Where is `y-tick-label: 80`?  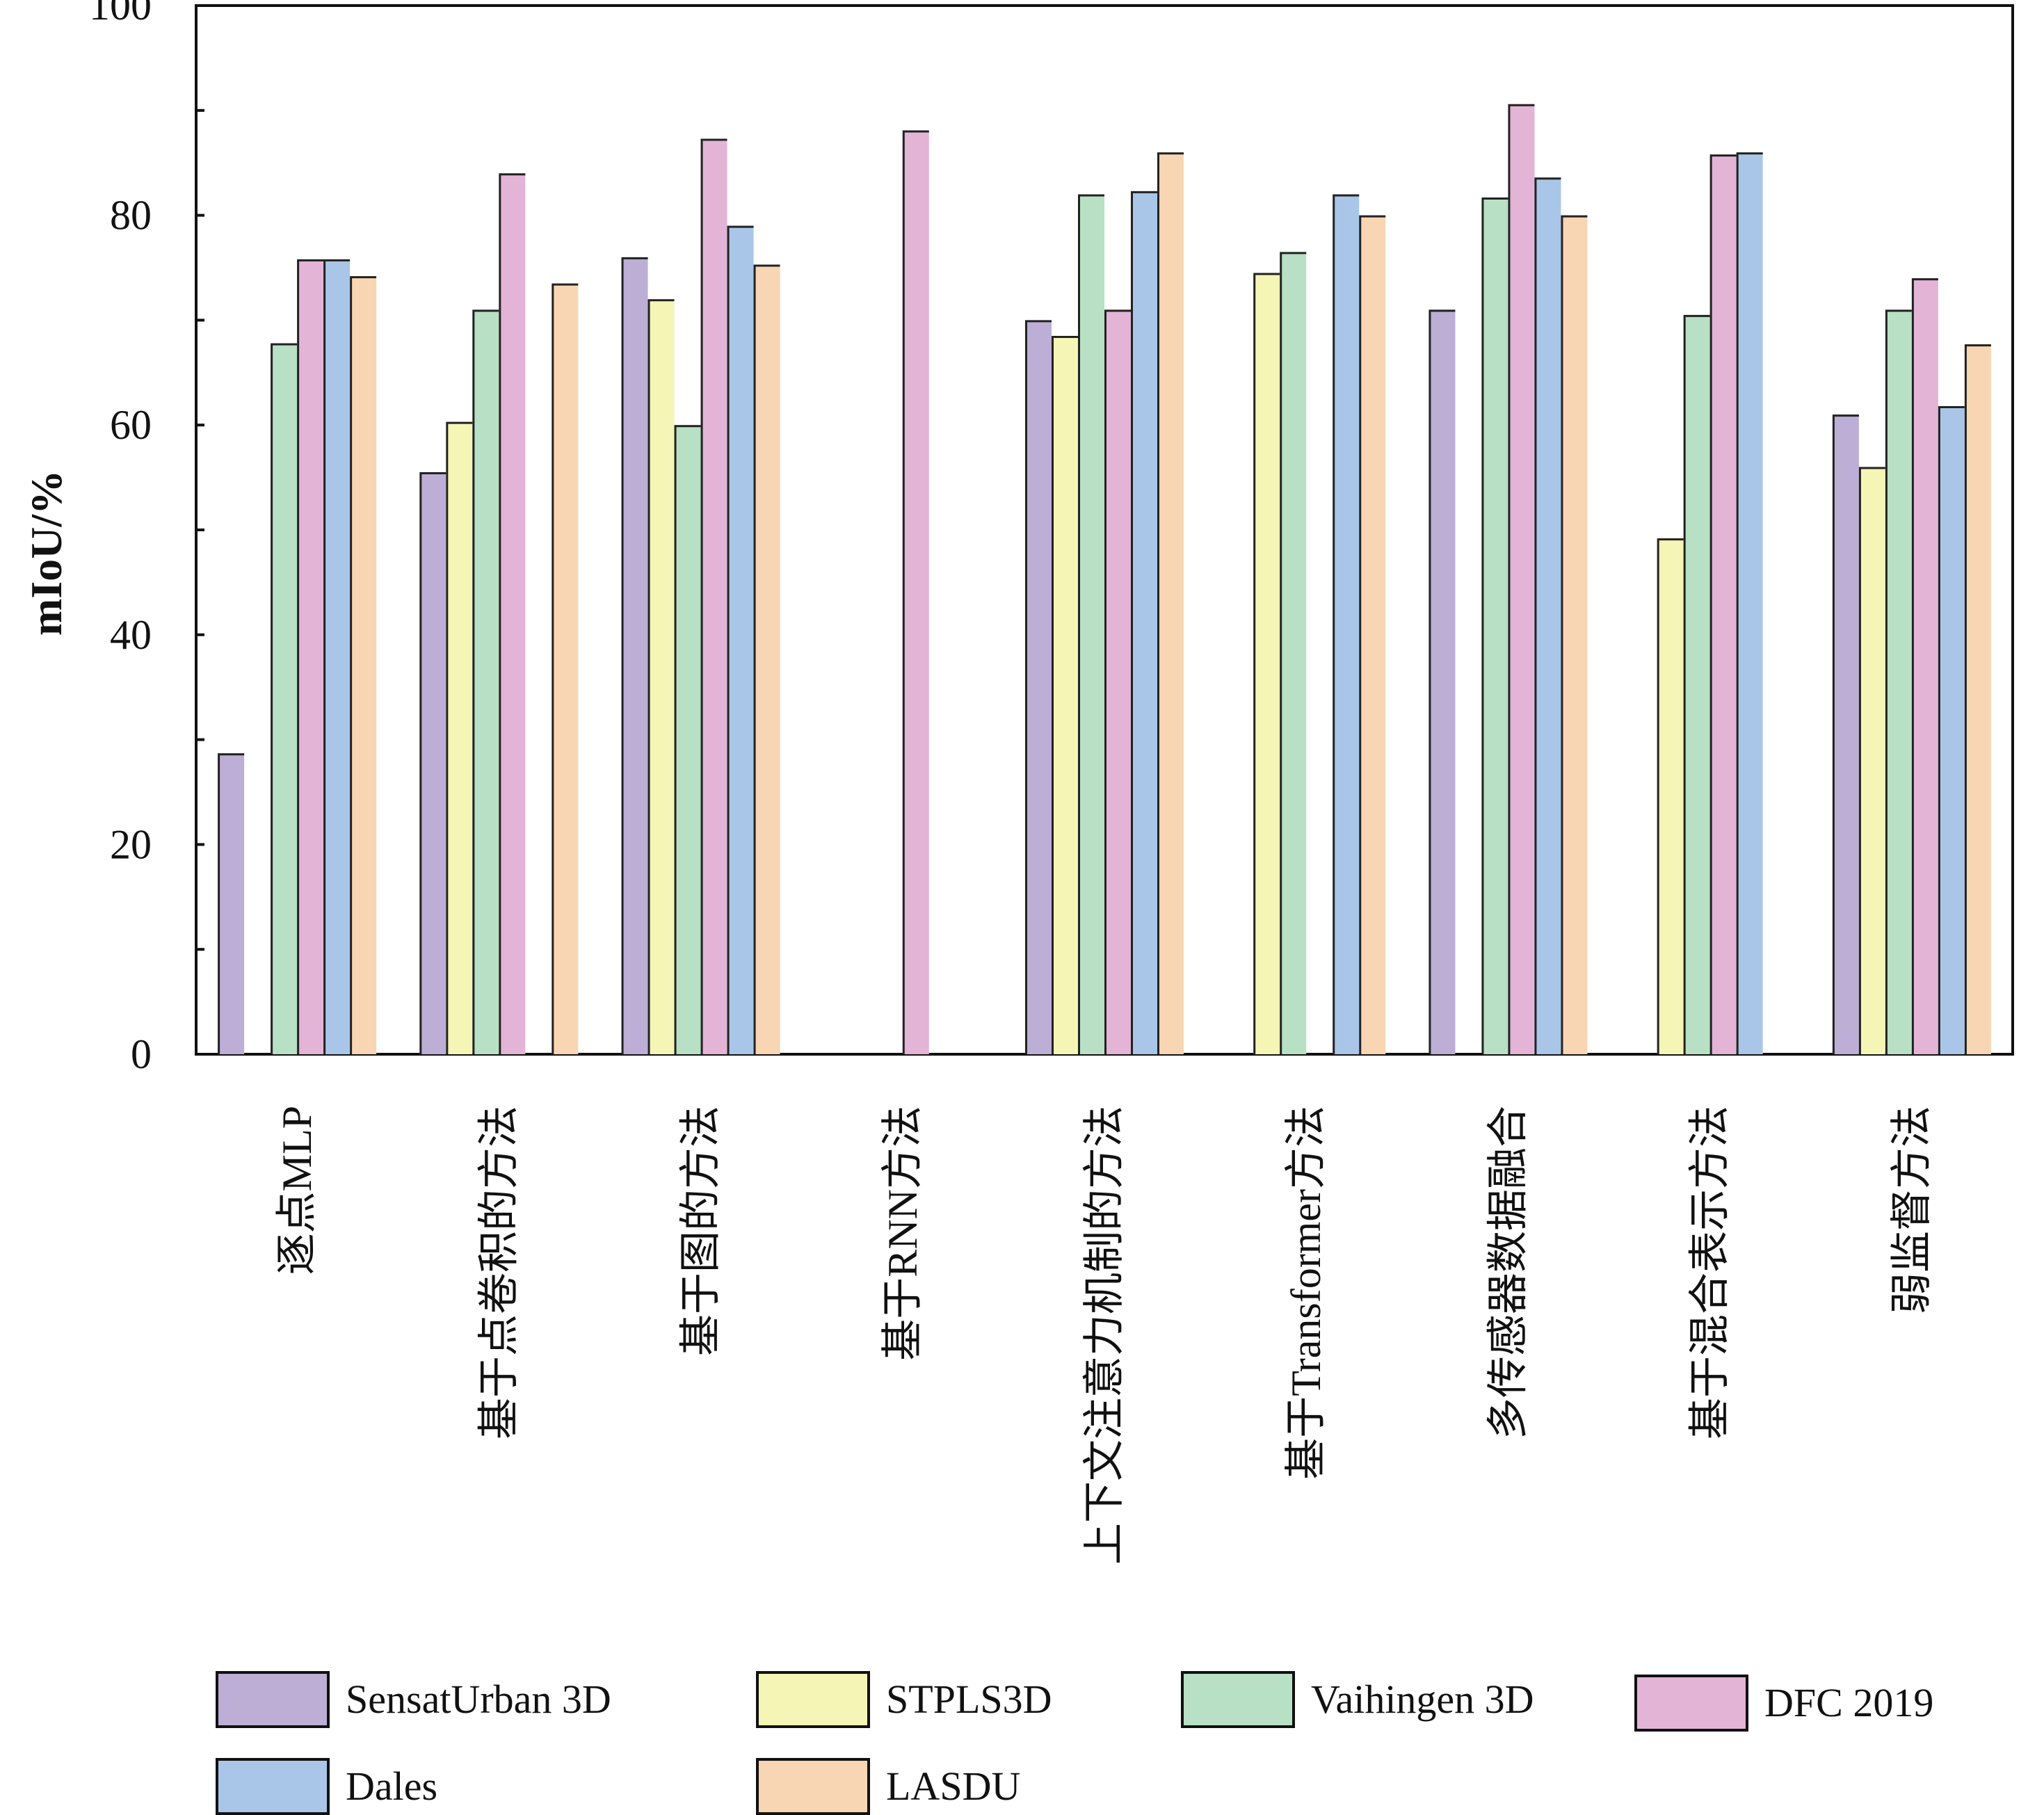 y-tick-label: 80 is located at coordinates (131, 216).